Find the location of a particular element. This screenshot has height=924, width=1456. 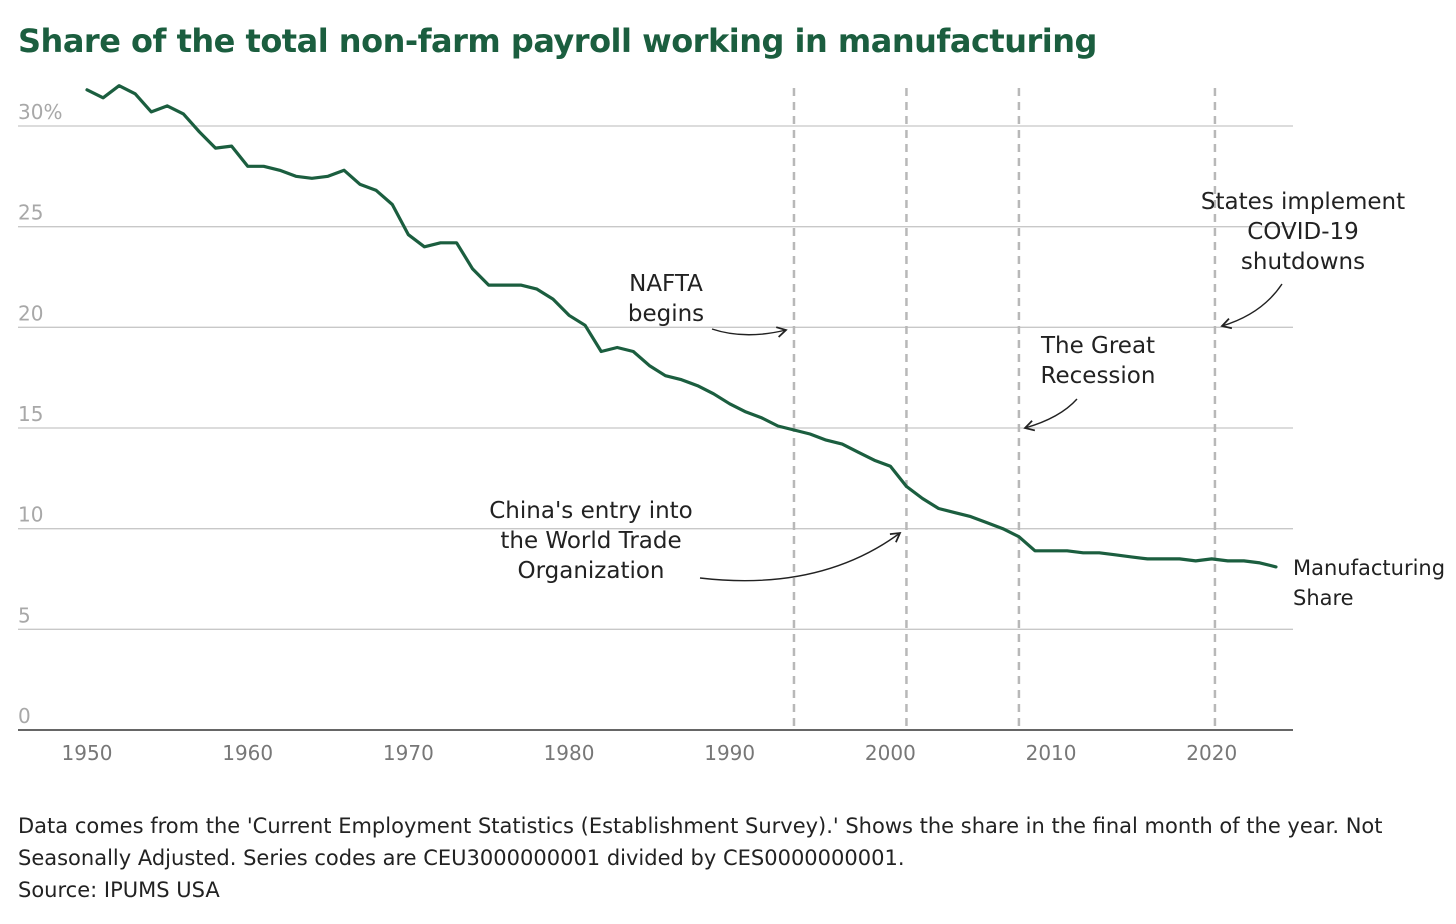

y-tick-label: 0 is located at coordinates (24, 716).